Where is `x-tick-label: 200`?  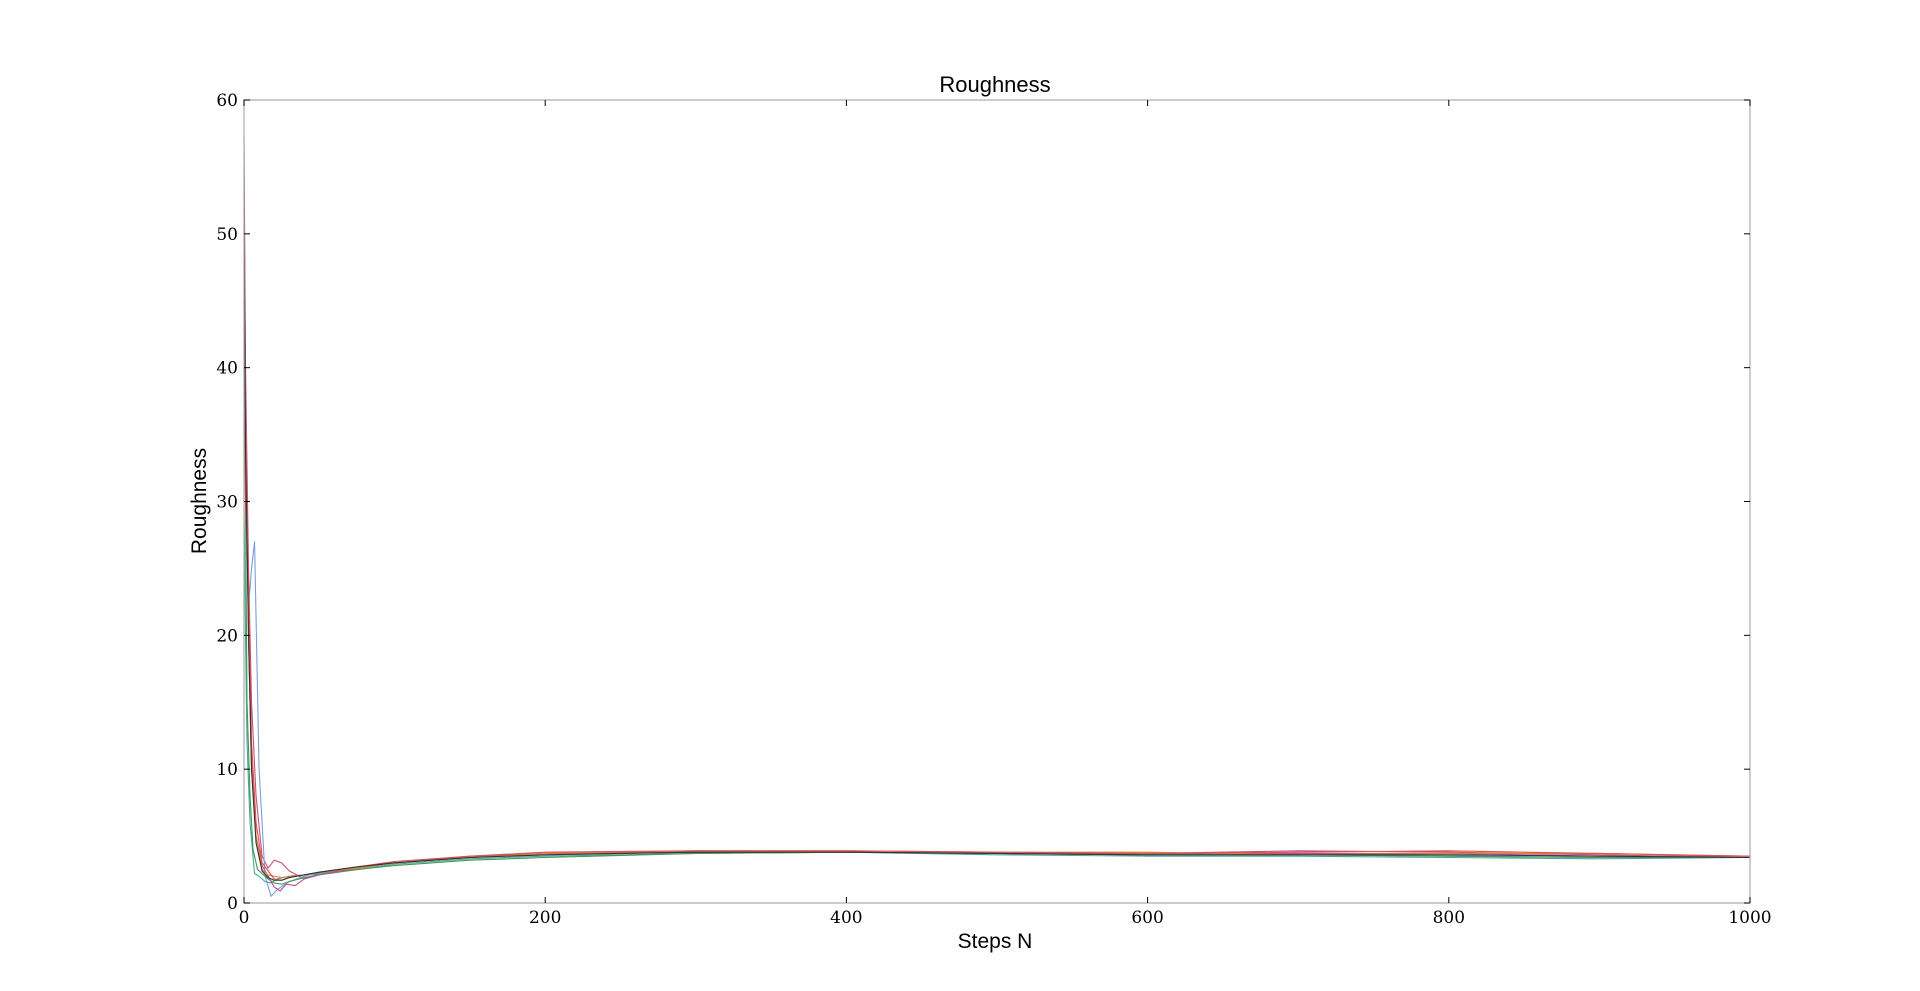
x-tick-label: 200 is located at coordinates (545, 918).